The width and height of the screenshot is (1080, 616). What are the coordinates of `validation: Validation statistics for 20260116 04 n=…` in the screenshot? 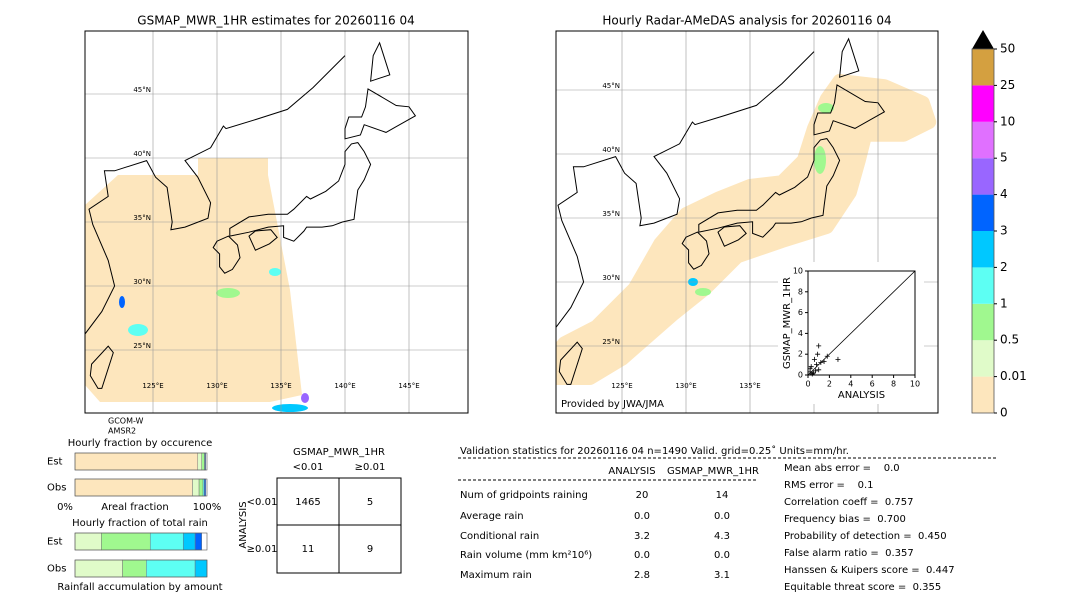 It's located at (727, 463).